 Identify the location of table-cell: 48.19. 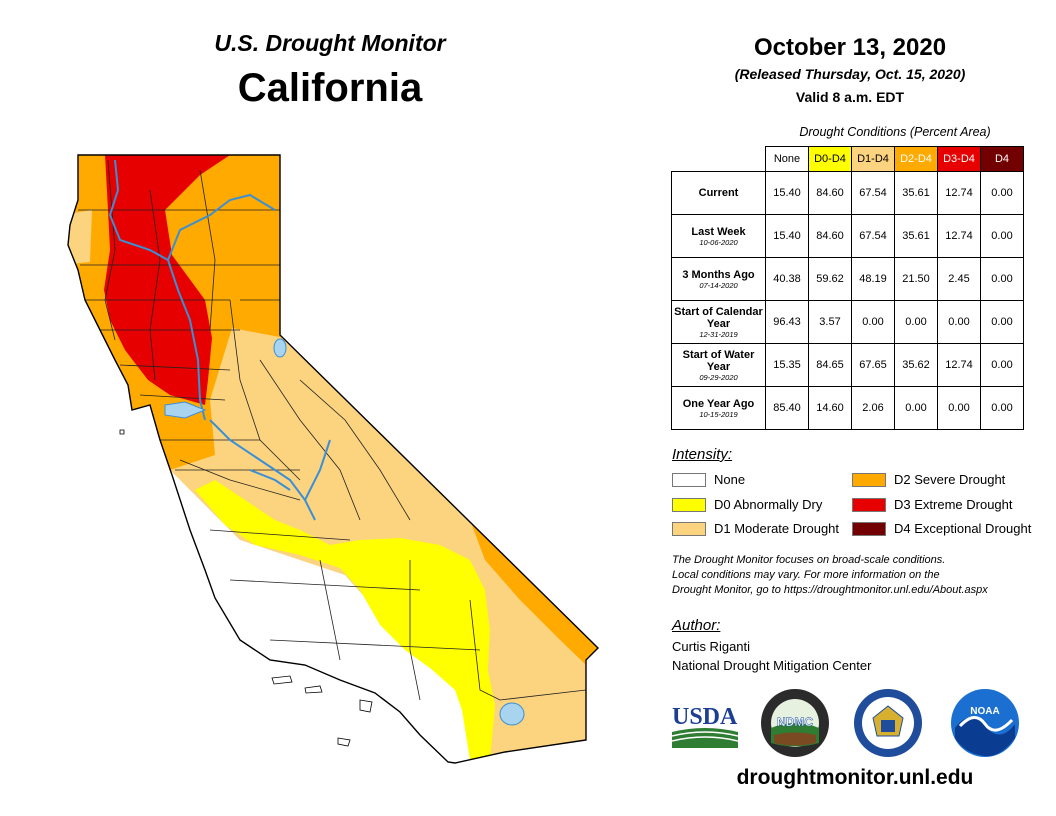
(873, 279).